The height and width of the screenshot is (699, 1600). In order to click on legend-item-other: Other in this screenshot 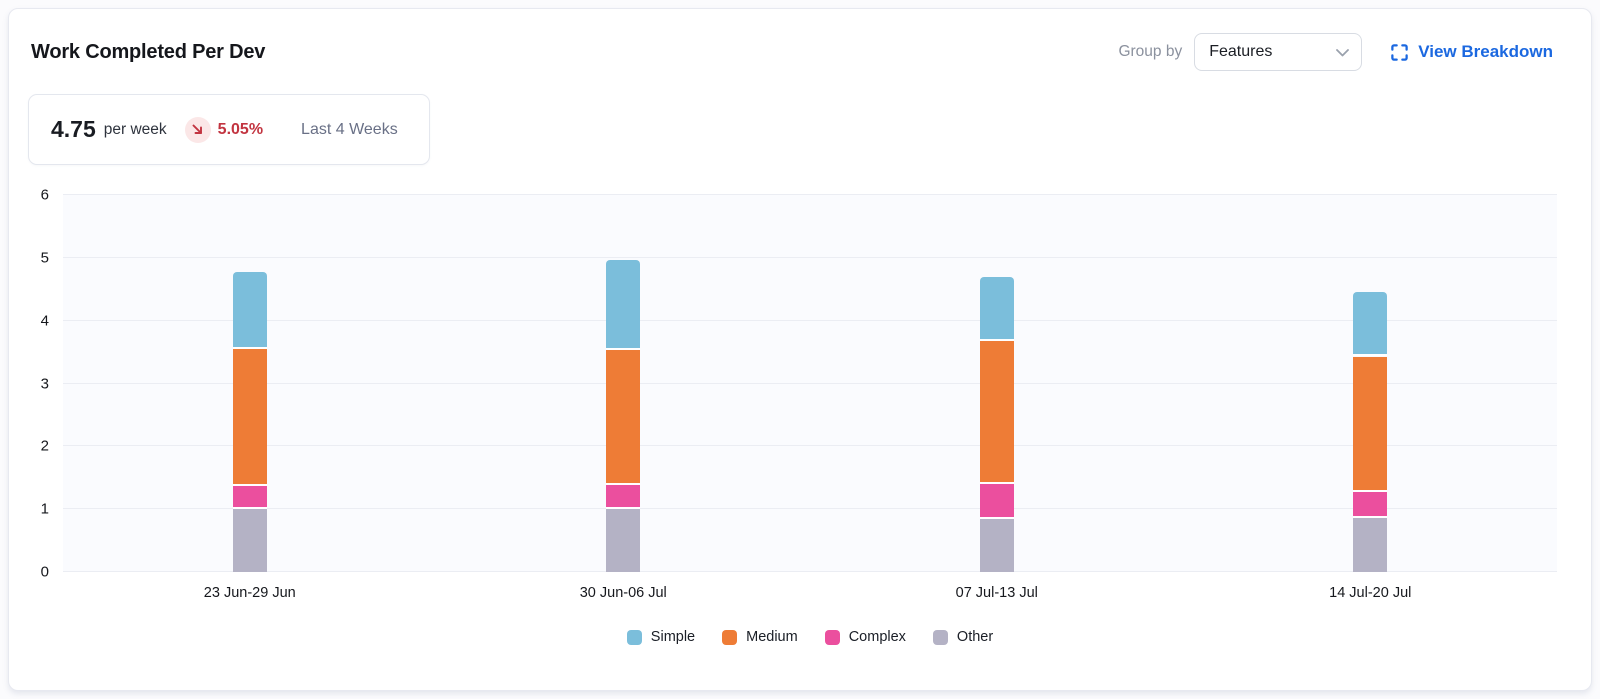, I will do `click(963, 637)`.